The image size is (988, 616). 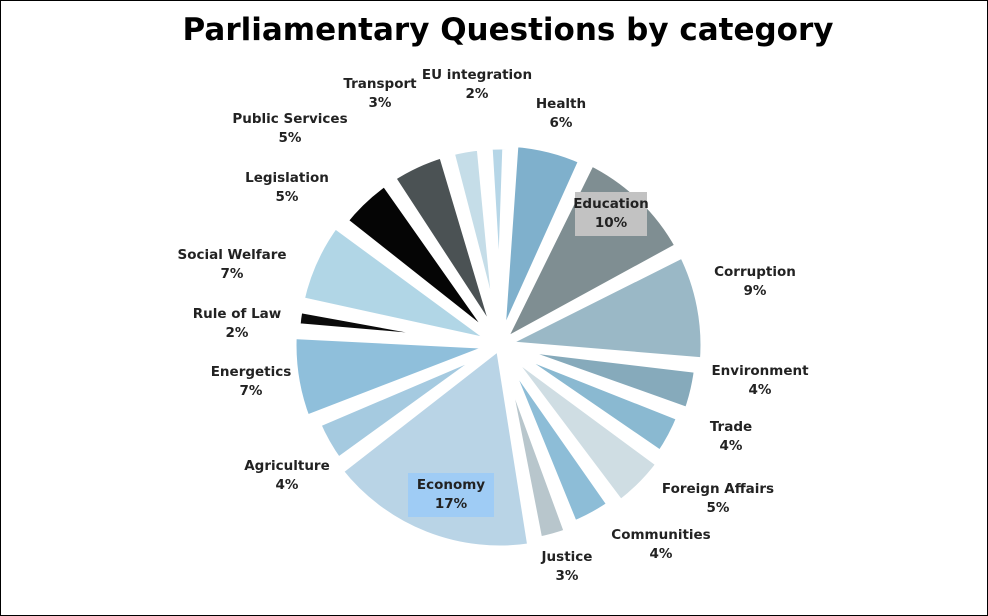 What do you see at coordinates (567, 576) in the screenshot?
I see `value-label-justice: 3%` at bounding box center [567, 576].